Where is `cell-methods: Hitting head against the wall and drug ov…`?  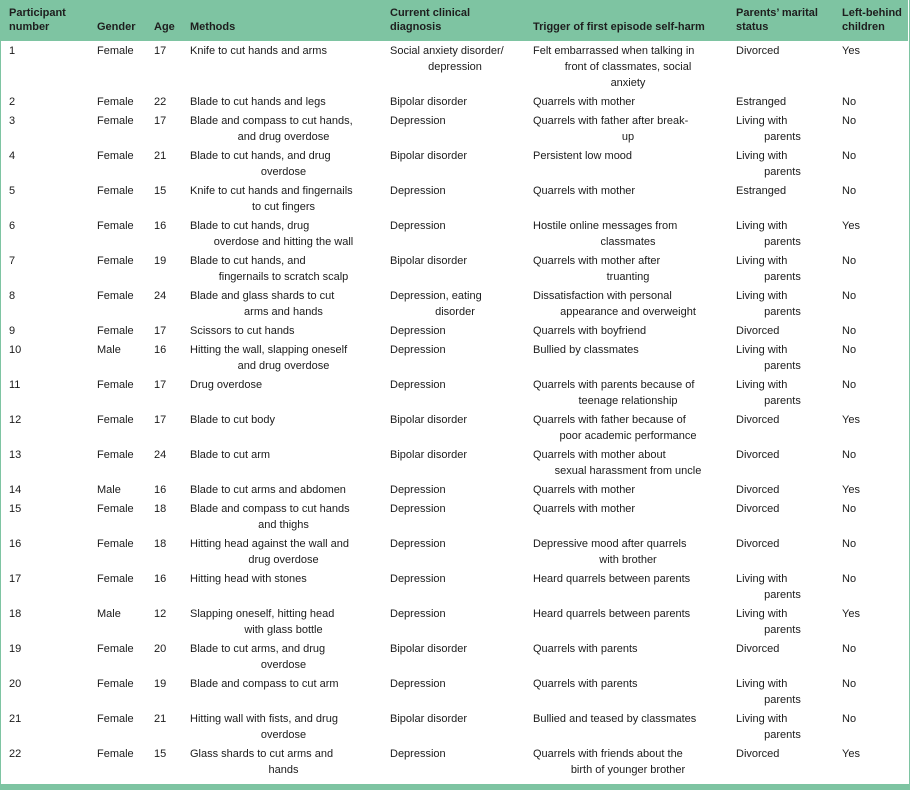 cell-methods: Hitting head against the wall and drug ov… is located at coordinates (269, 552).